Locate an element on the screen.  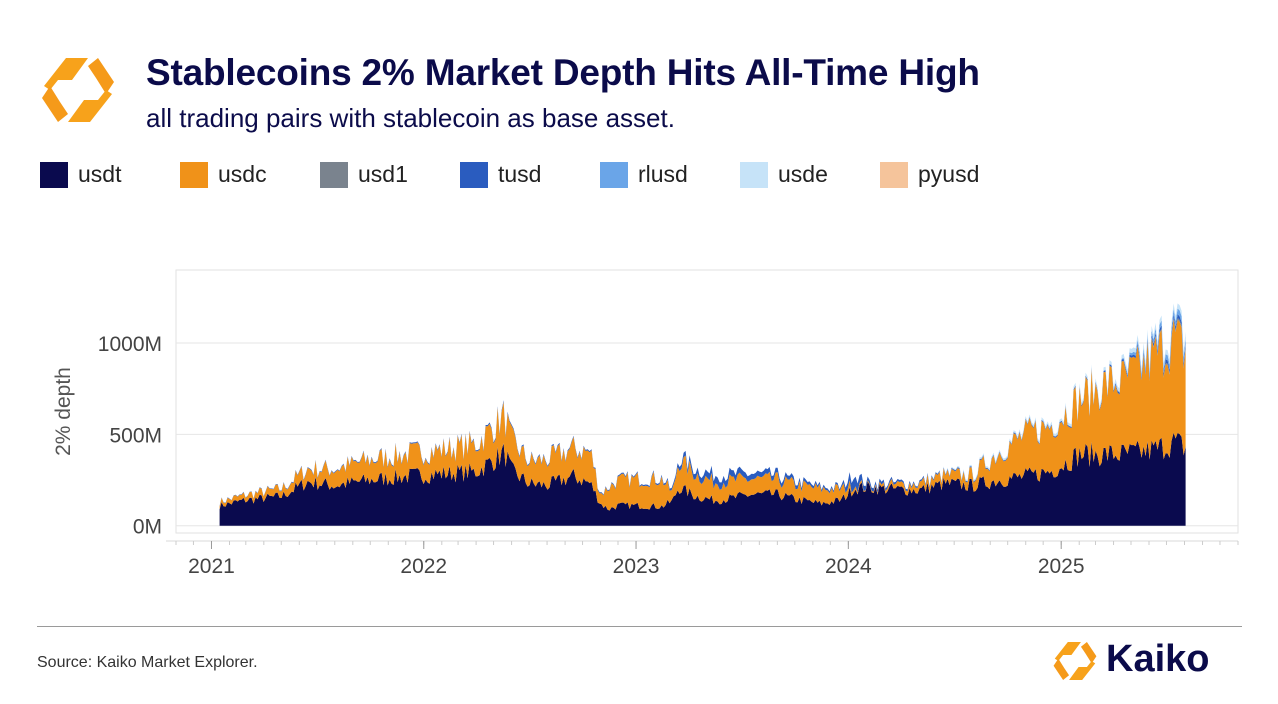
legend-swatch-rlusd is located at coordinates (614, 175).